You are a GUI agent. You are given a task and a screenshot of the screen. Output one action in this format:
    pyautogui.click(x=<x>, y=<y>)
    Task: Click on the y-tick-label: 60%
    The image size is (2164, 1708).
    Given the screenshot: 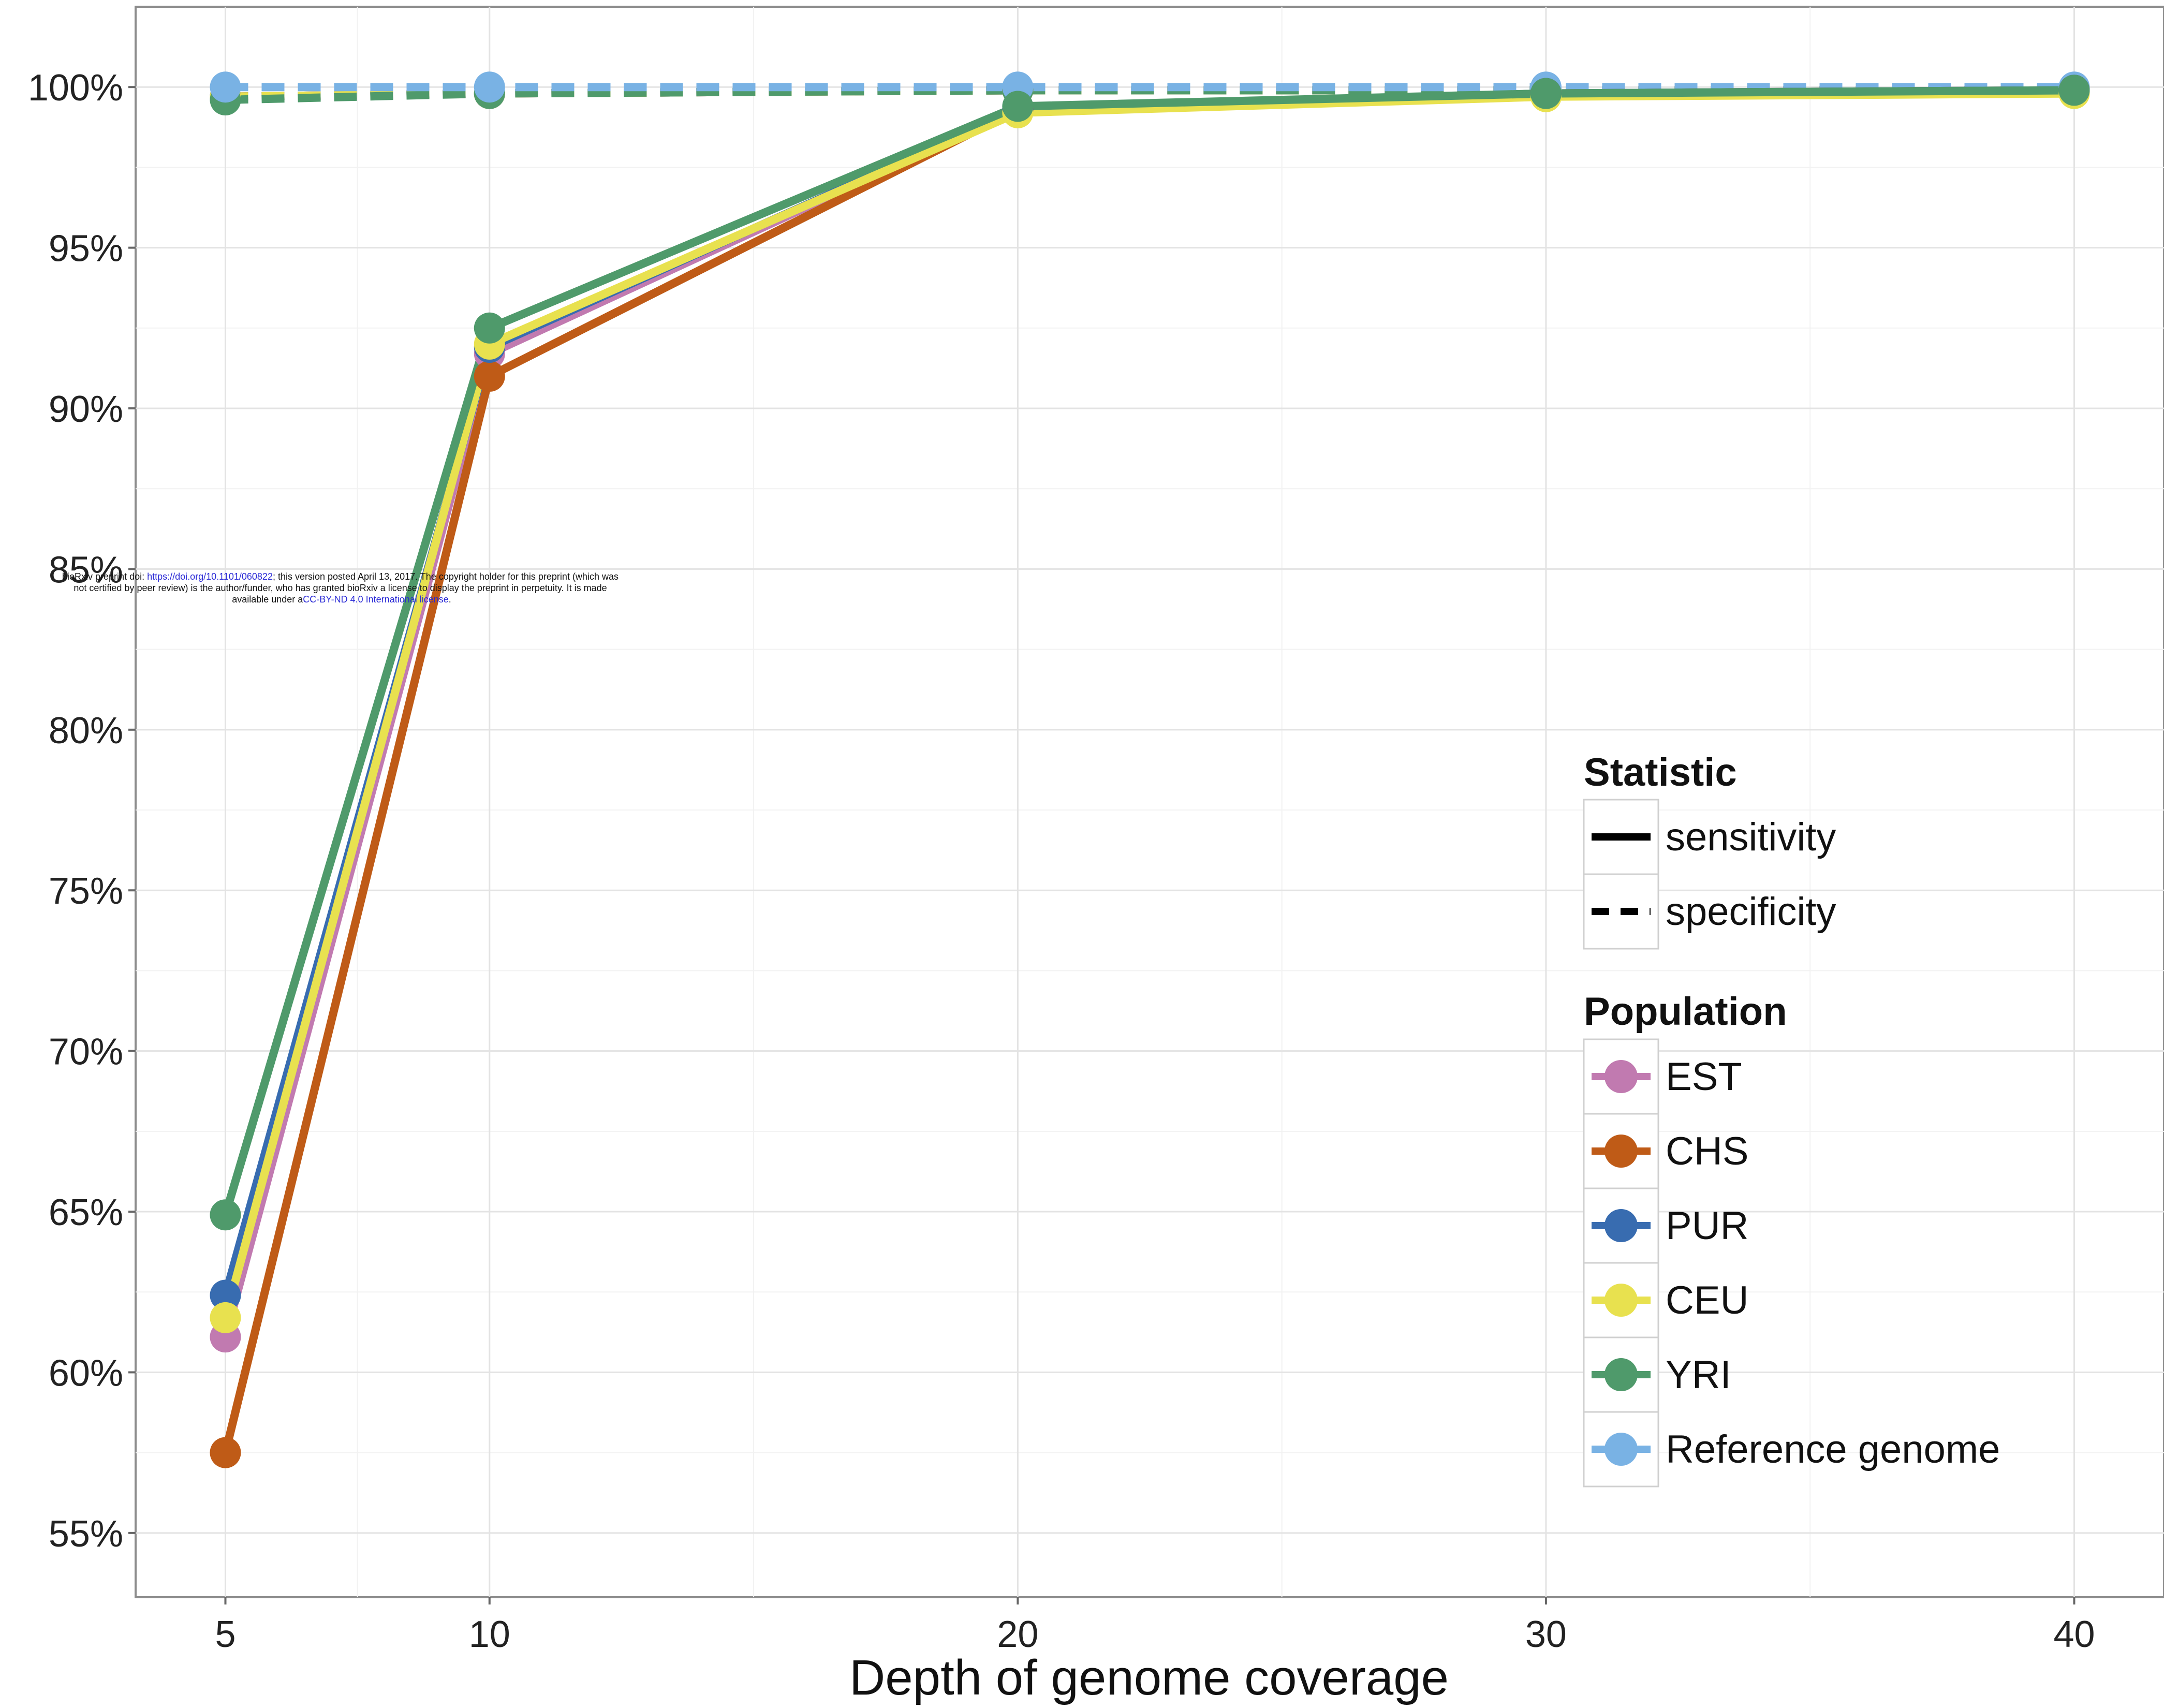 What is the action you would take?
    pyautogui.click(x=86, y=1373)
    